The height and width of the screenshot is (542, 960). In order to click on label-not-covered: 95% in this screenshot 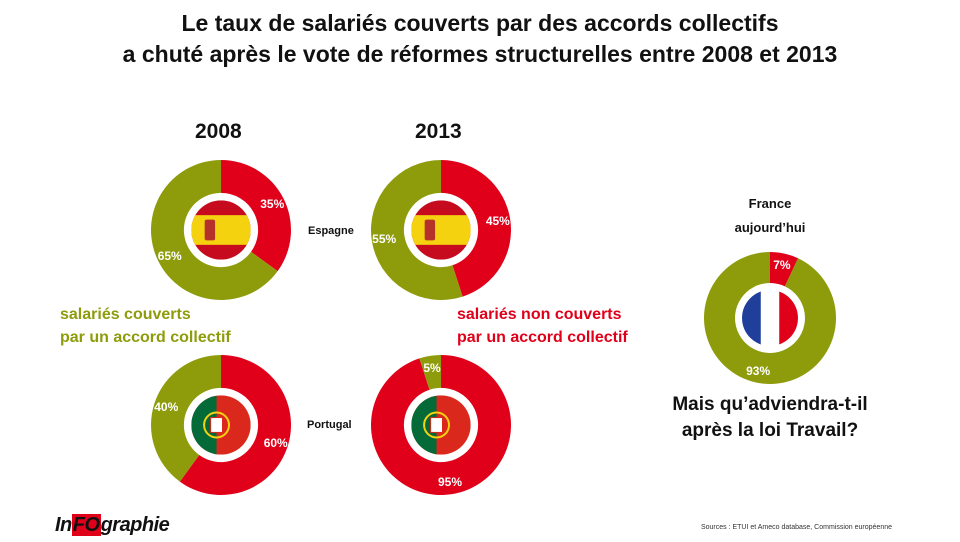, I will do `click(450, 482)`.